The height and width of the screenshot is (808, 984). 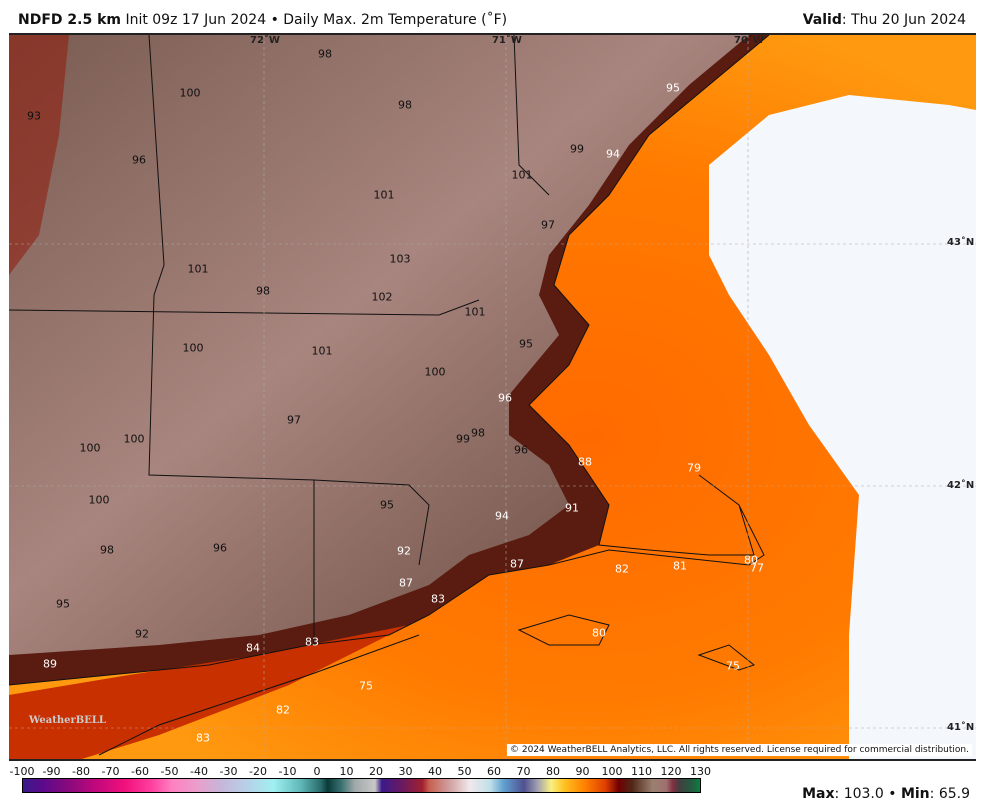 I want to click on lon-label: 72˚W, so click(x=265, y=40).